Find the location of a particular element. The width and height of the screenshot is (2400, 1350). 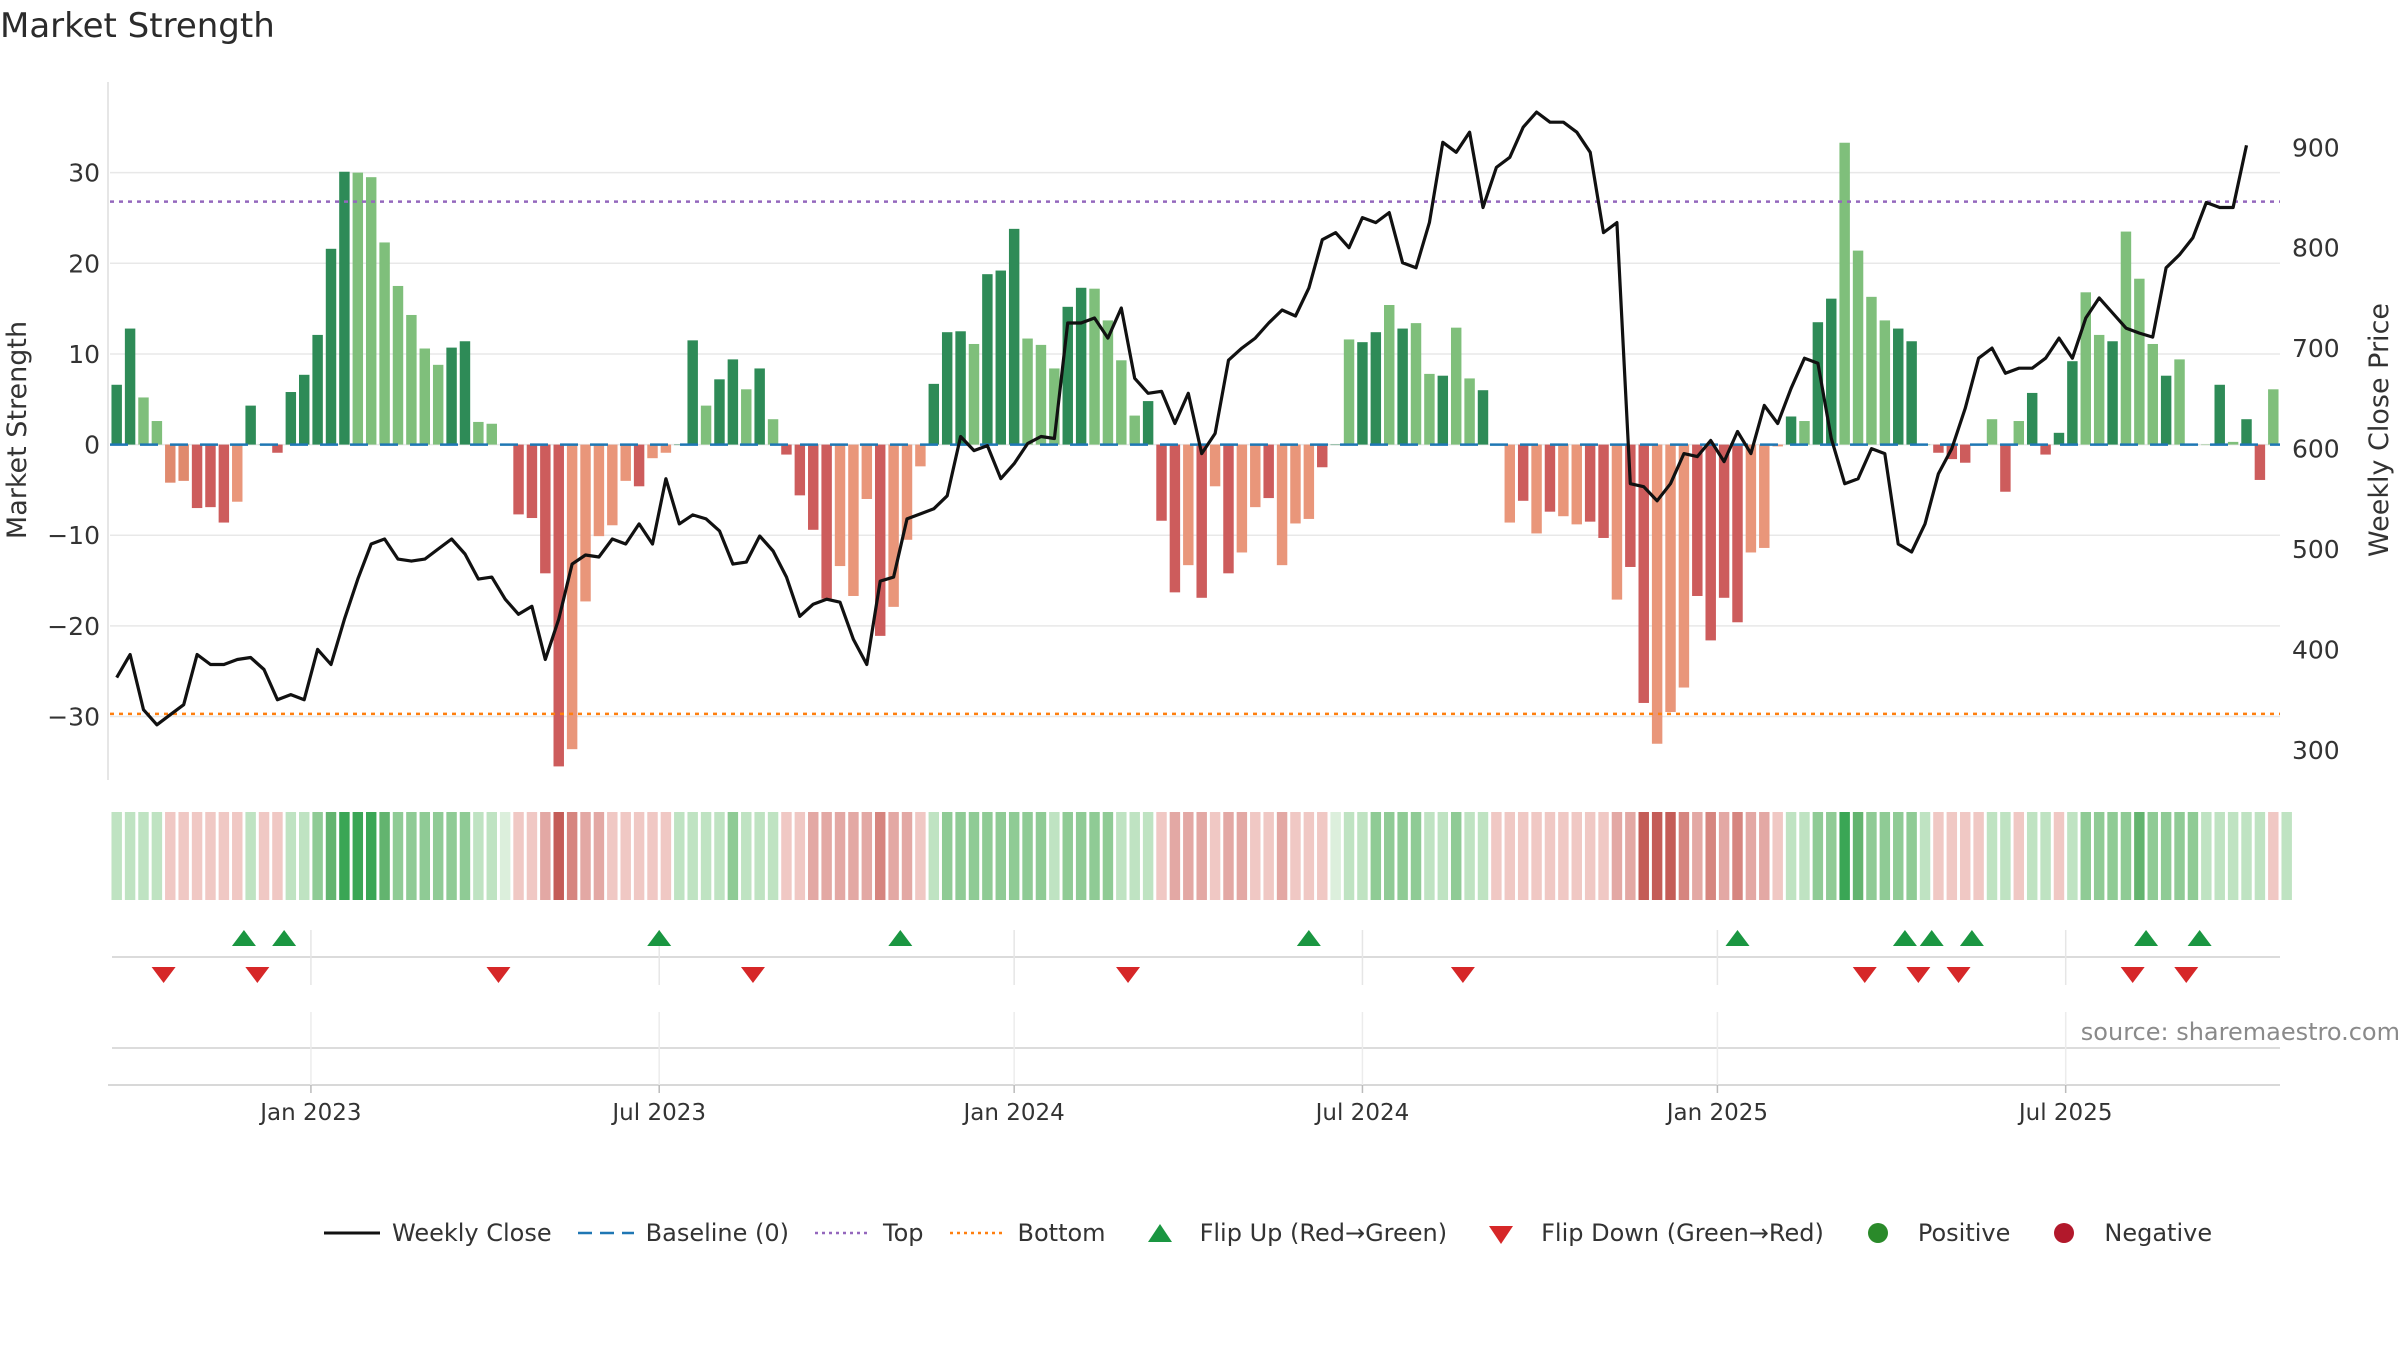

y-tick-label-right: 300 is located at coordinates (2316, 750).